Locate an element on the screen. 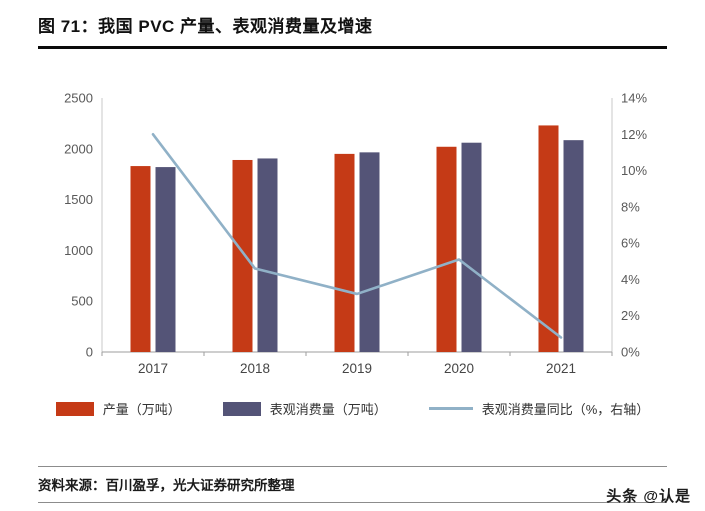 This screenshot has height=511, width=705. svg-text: 4% is located at coordinates (630, 279).